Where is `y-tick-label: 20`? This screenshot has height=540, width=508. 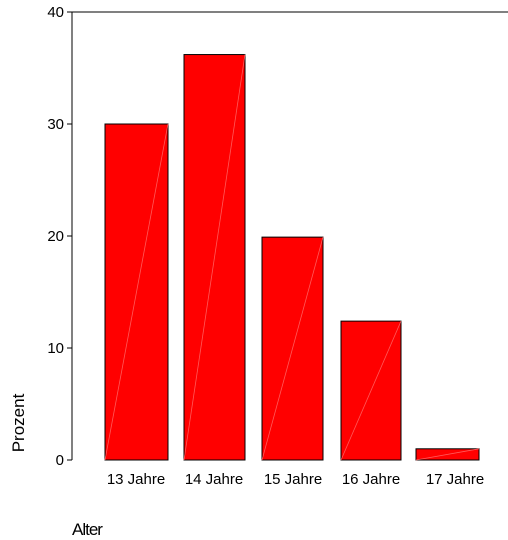 y-tick-label: 20 is located at coordinates (55, 236).